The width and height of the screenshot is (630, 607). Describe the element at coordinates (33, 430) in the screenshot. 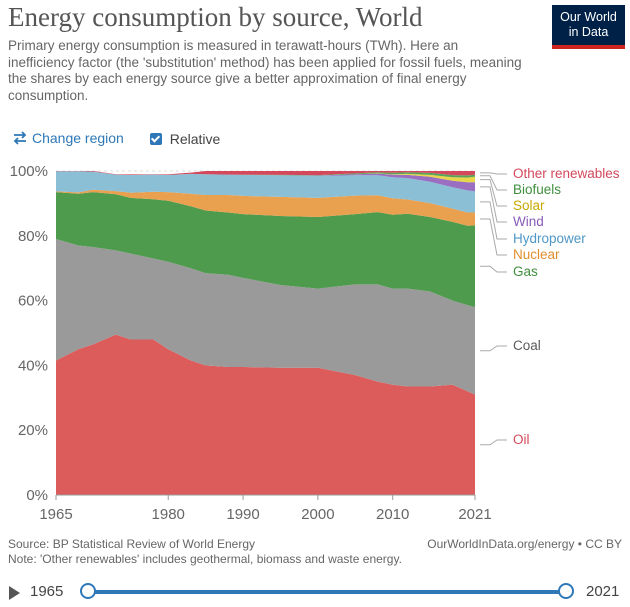

I see `y-tick-label: 20%` at that location.